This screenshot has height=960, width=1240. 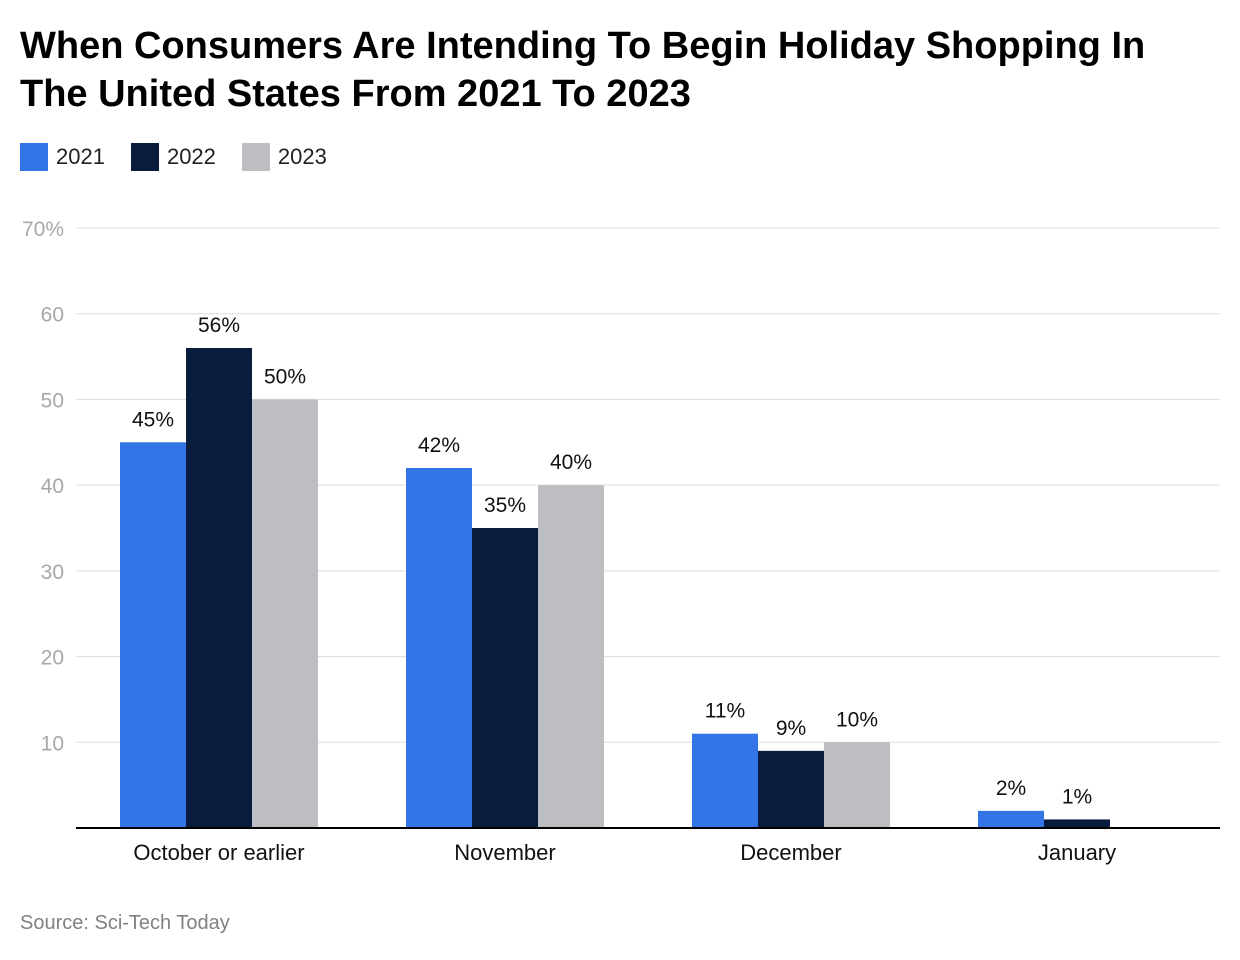 What do you see at coordinates (52, 486) in the screenshot?
I see `y-tick-label: 40` at bounding box center [52, 486].